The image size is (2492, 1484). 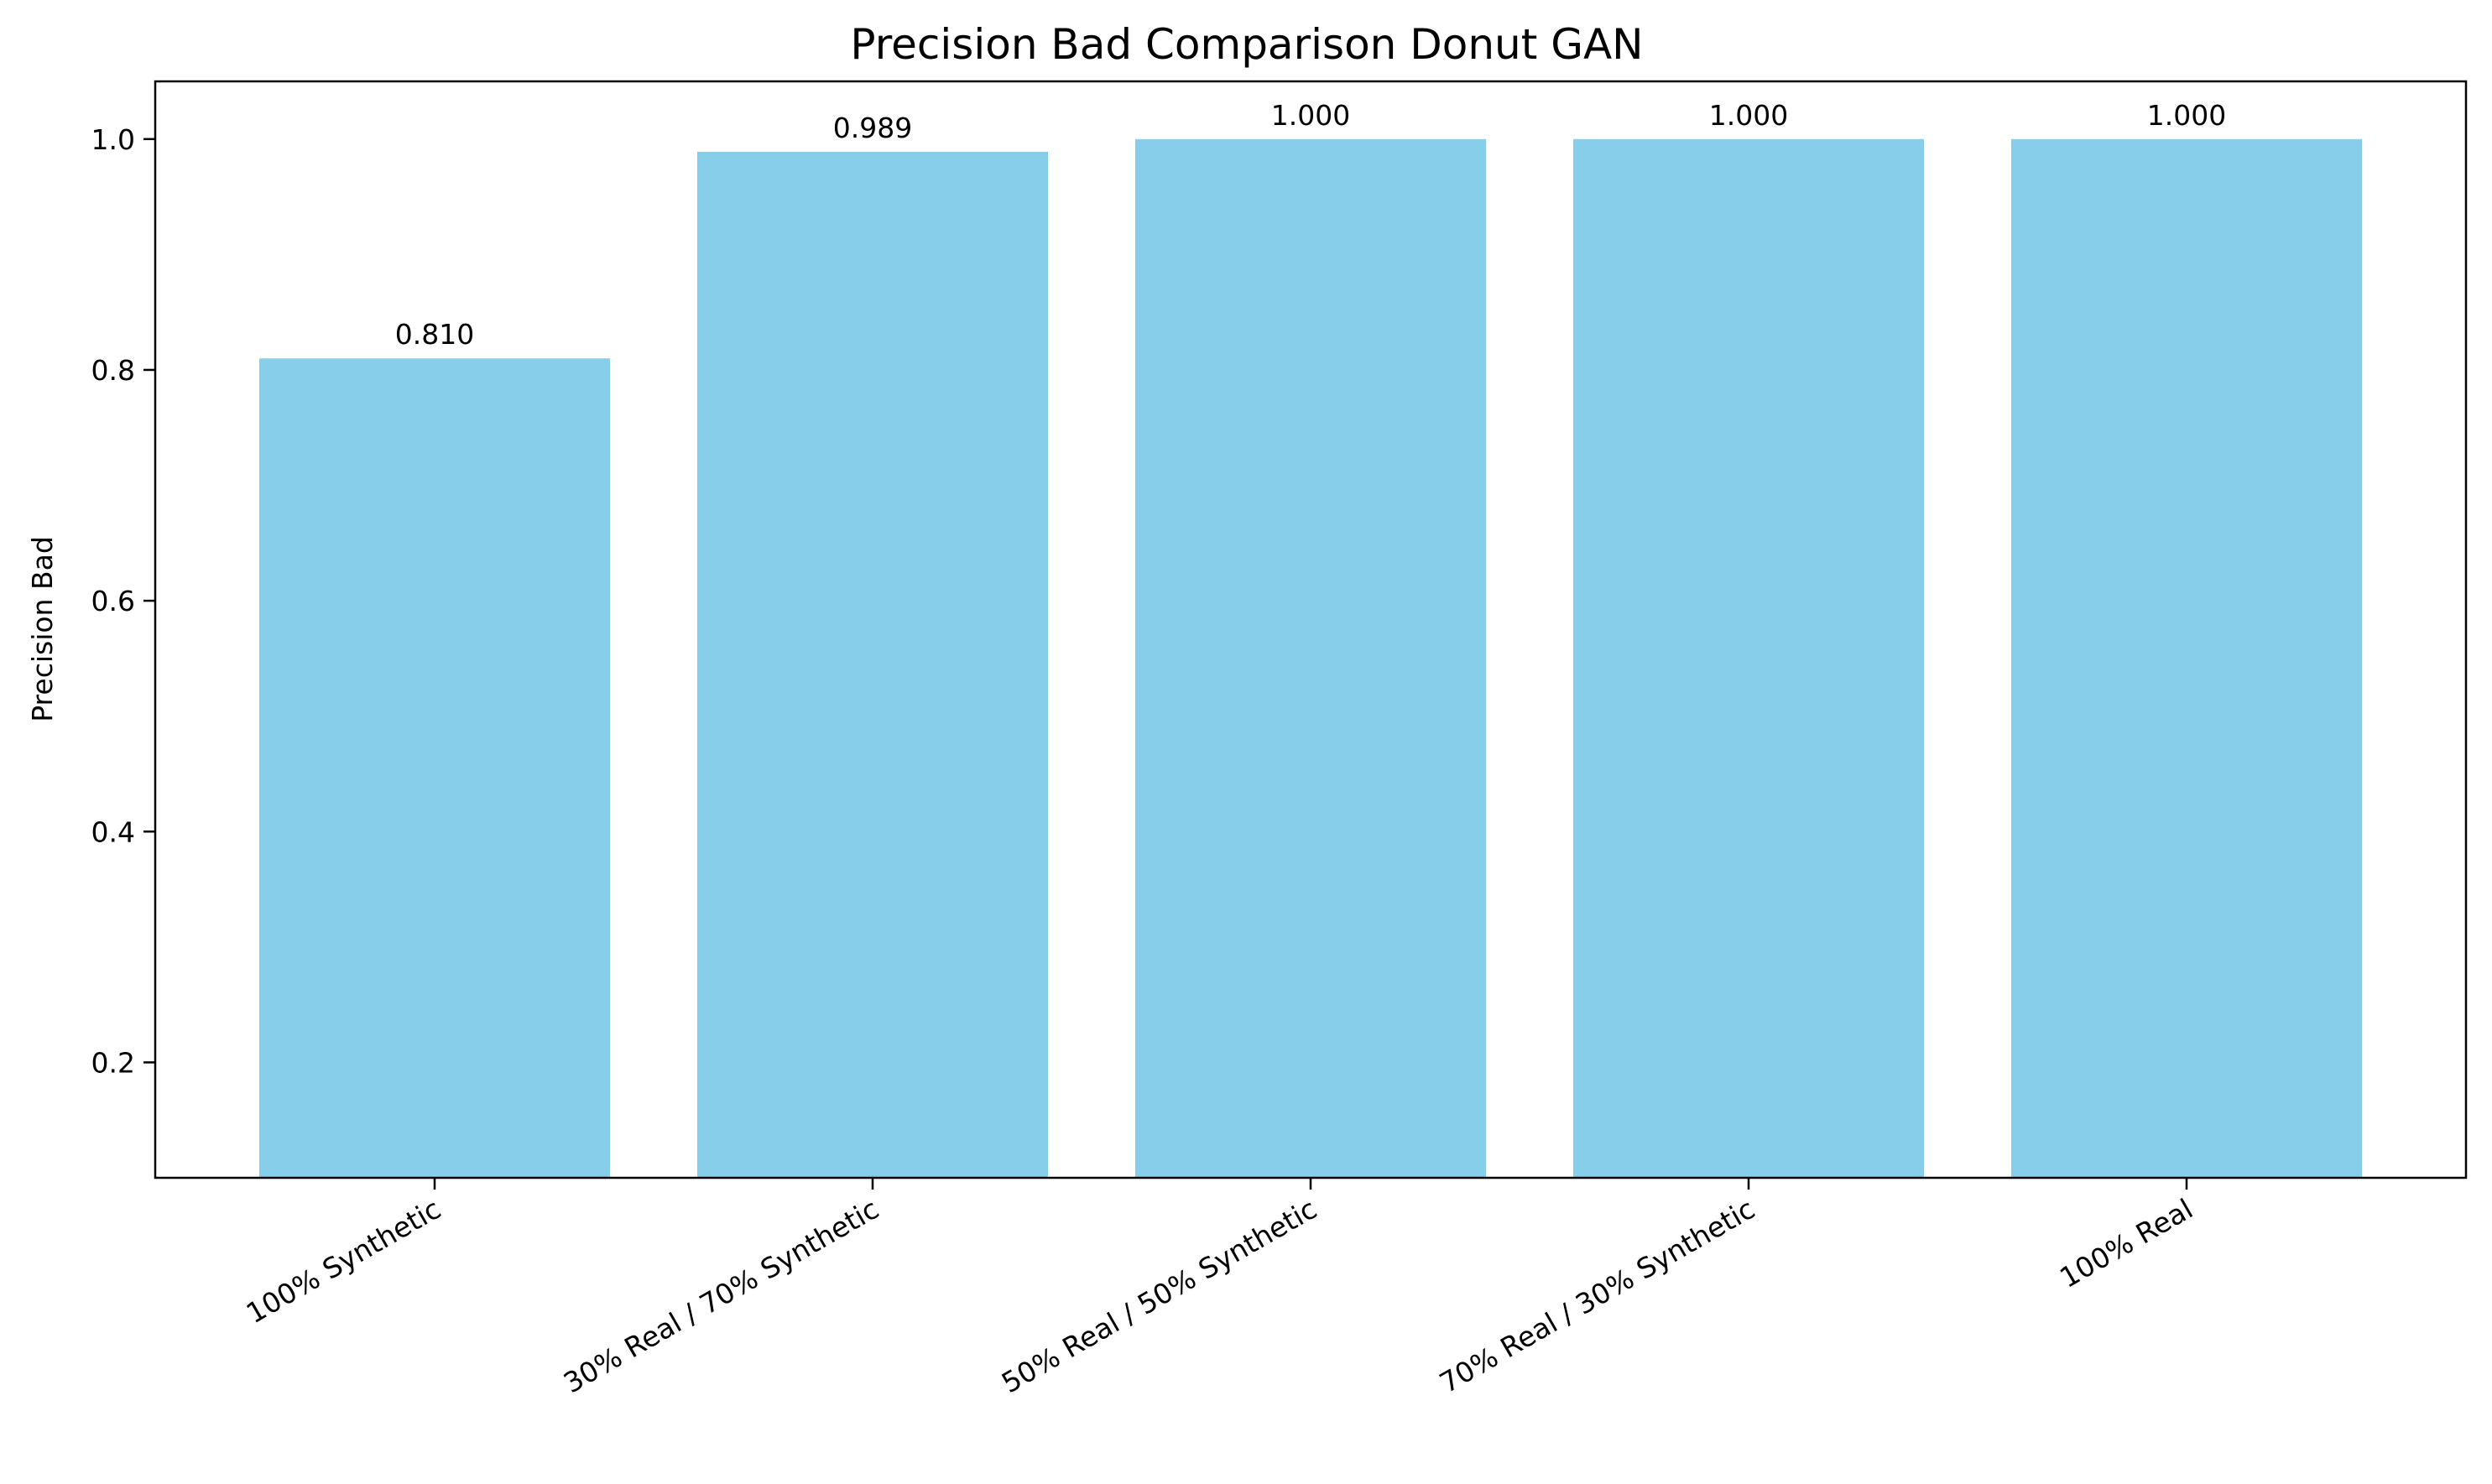 I want to click on x-tick-label-1: 100% Synthetic, so click(x=343, y=1261).